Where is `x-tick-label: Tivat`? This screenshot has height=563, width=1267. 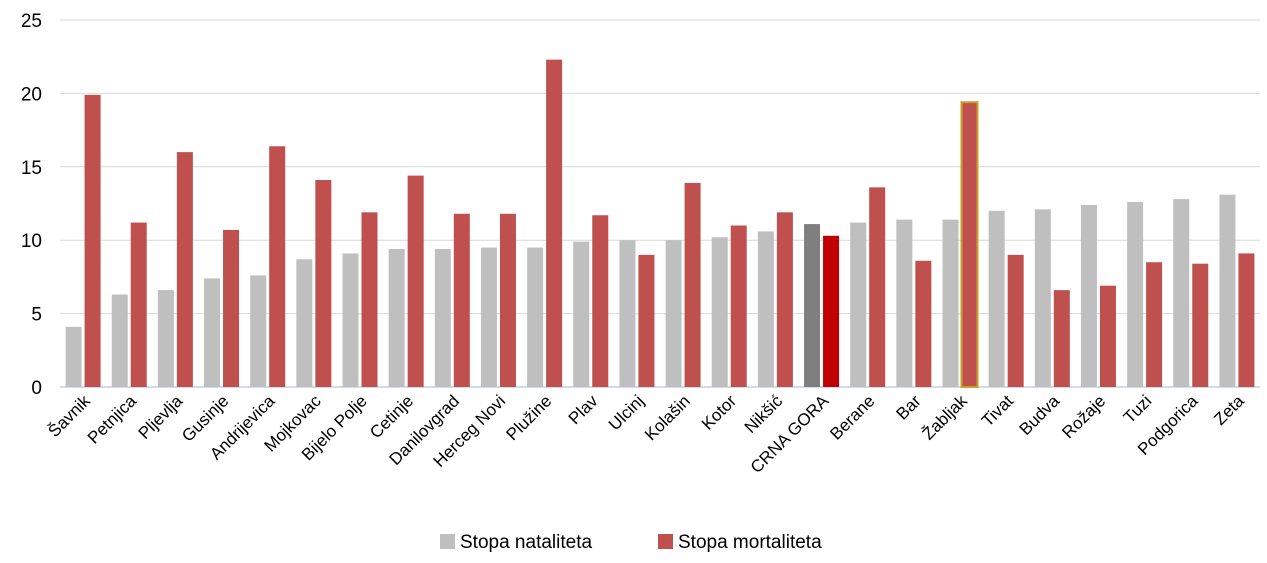
x-tick-label: Tivat is located at coordinates (997, 410).